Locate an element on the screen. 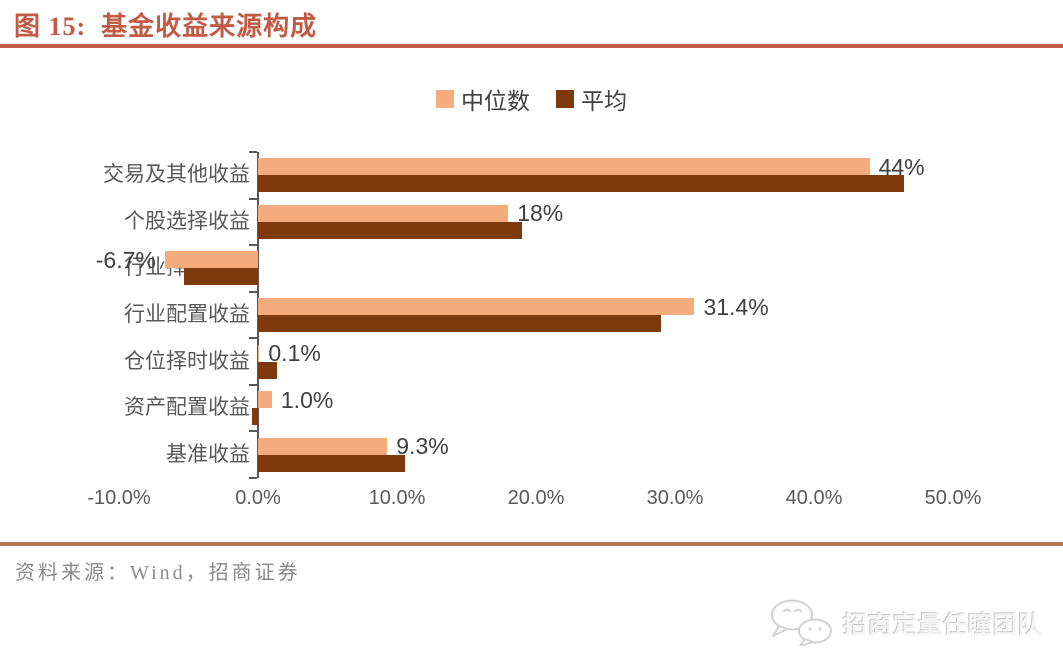 This screenshot has width=1063, height=650. average-swatch is located at coordinates (565, 99).